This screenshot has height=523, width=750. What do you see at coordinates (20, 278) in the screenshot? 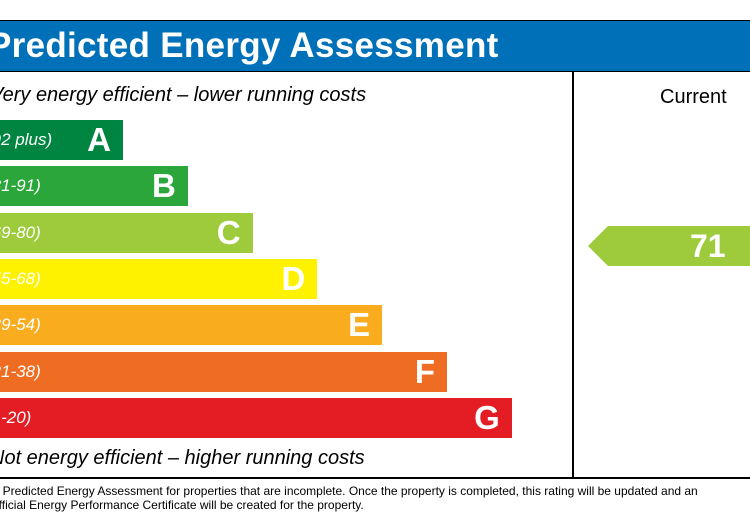
I see `band-range-d: (55-68)` at bounding box center [20, 278].